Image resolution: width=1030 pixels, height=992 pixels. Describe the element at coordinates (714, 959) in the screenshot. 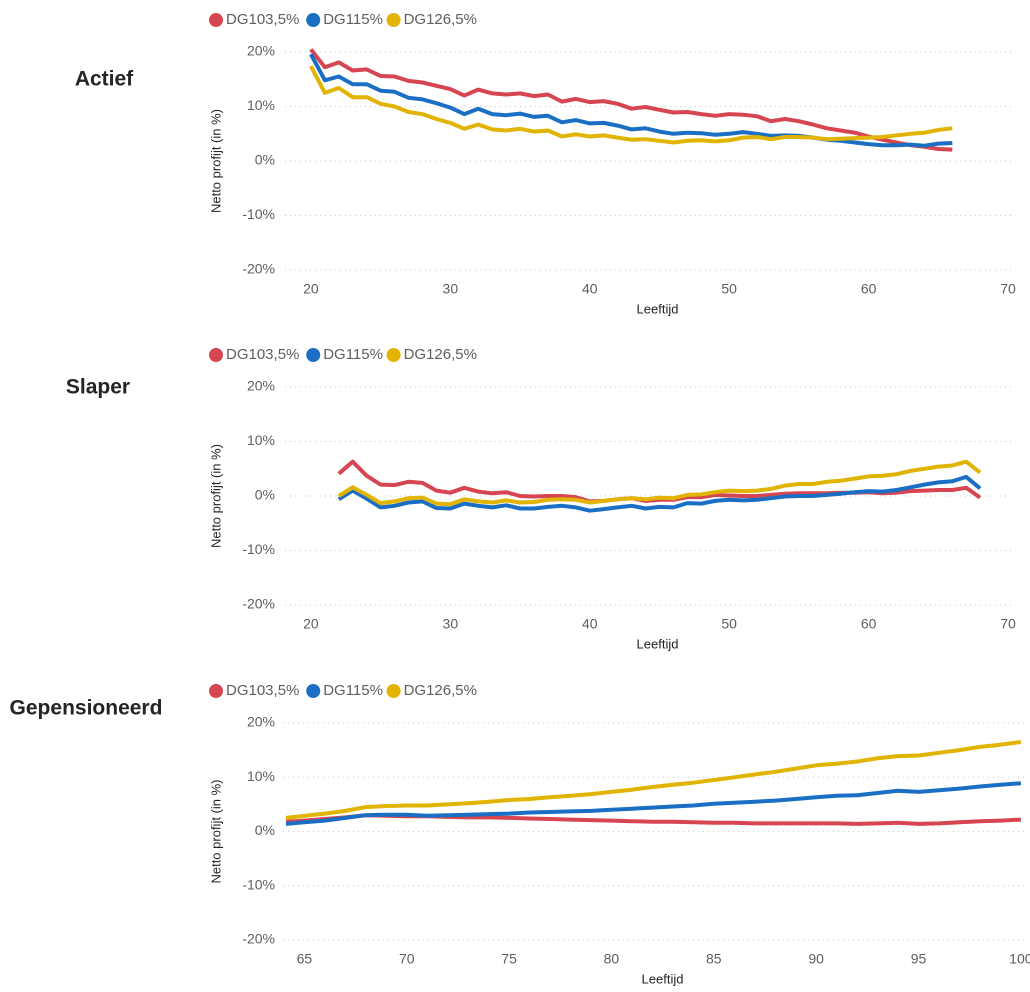

I see `x-tick-label: 85` at that location.